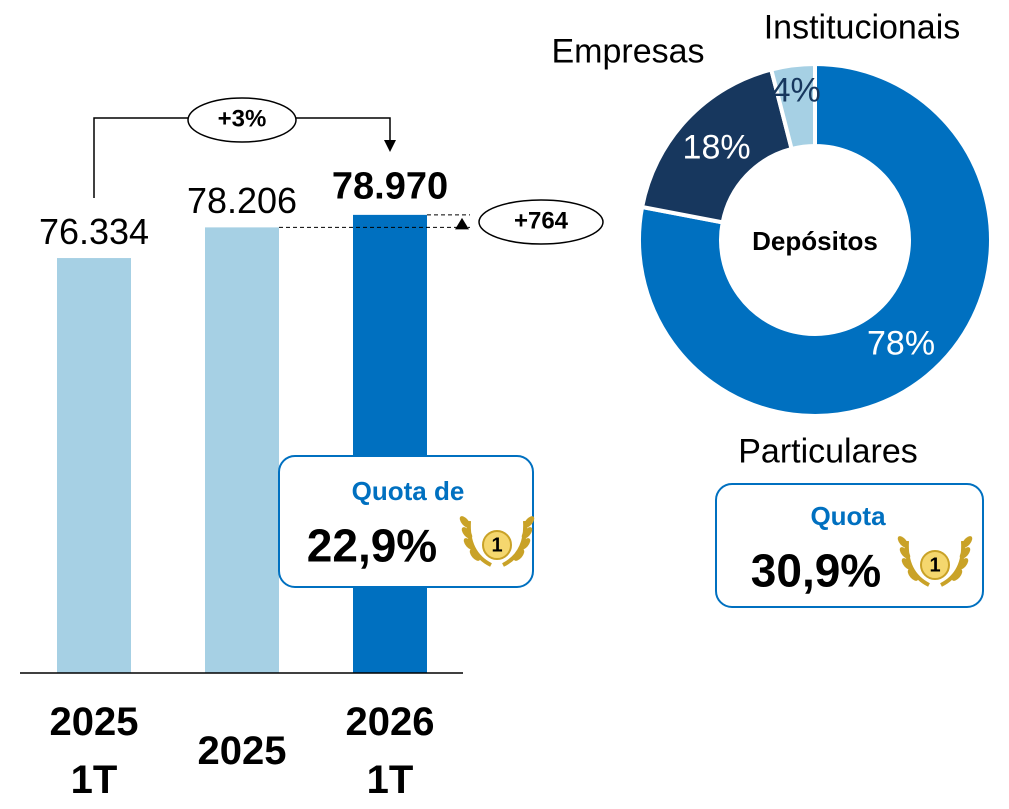 This screenshot has width=1009, height=809. I want to click on quota-value: 22,9%, so click(372, 545).